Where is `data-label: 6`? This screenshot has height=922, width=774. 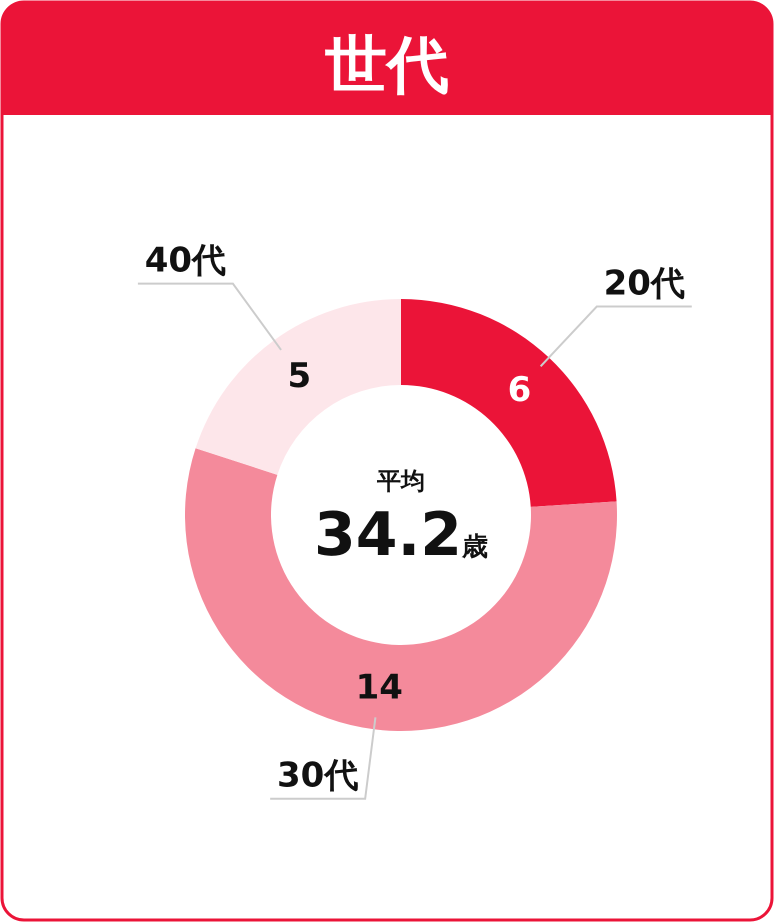 data-label: 6 is located at coordinates (520, 390).